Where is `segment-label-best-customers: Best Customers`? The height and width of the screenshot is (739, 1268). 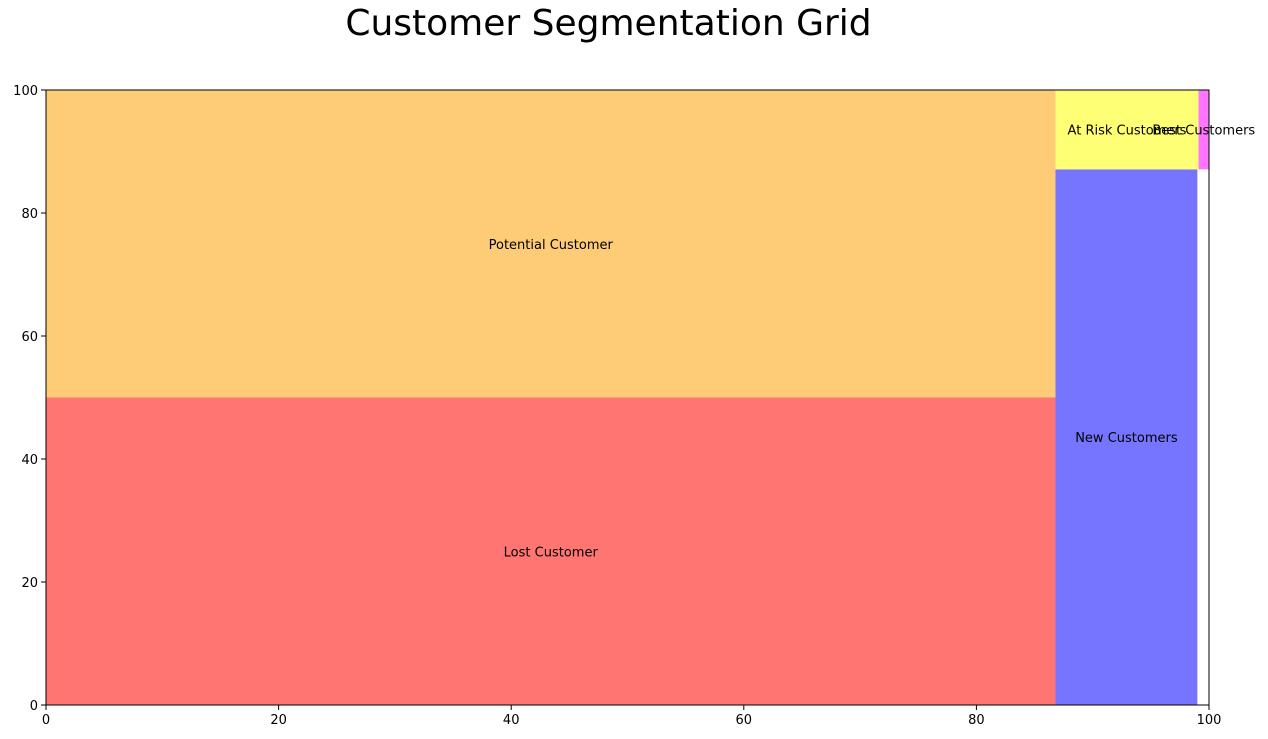
segment-label-best-customers: Best Customers is located at coordinates (1203, 131).